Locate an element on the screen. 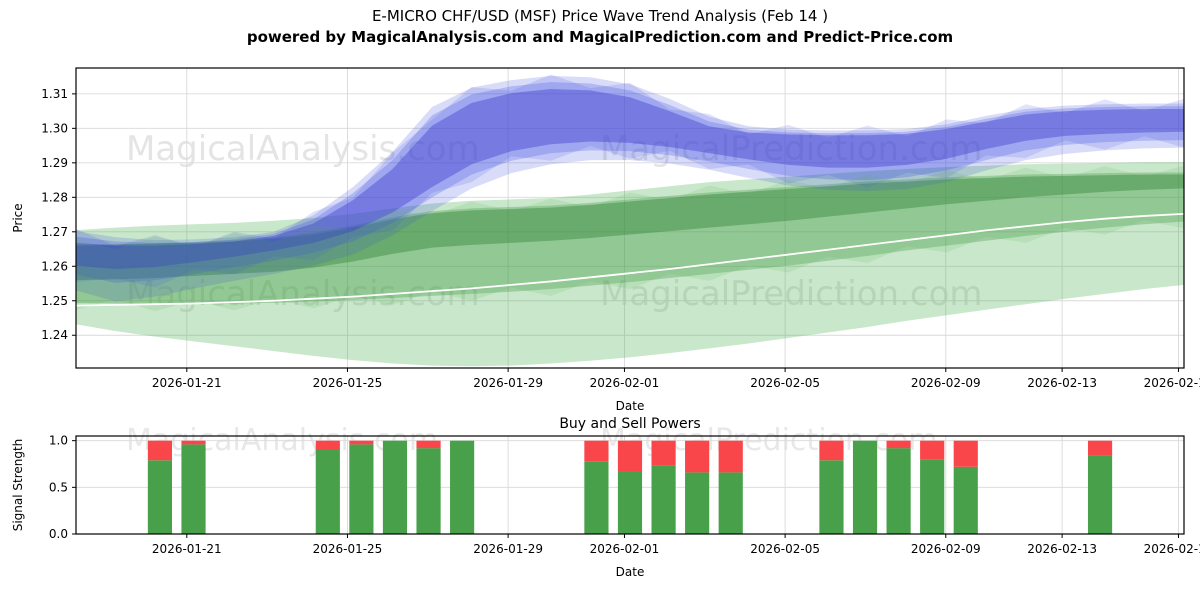 The width and height of the screenshot is (1200, 600). price-y-tick-label: 1.29 is located at coordinates (54, 163).